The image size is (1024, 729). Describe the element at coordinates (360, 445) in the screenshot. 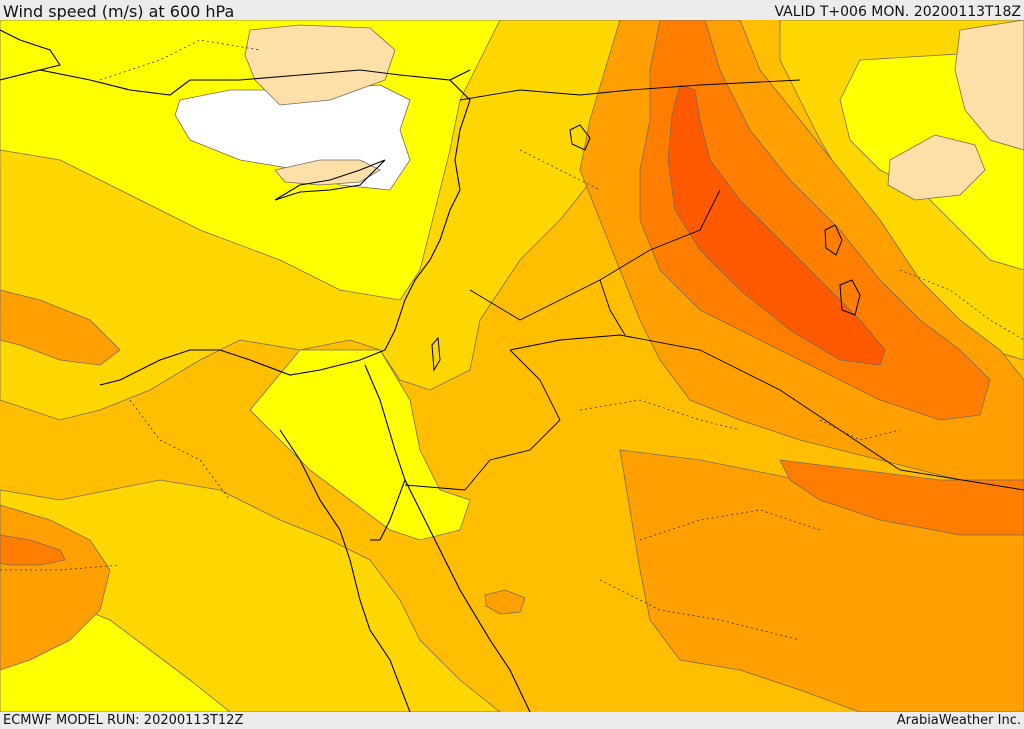

I see `band-yellow-sinai` at that location.